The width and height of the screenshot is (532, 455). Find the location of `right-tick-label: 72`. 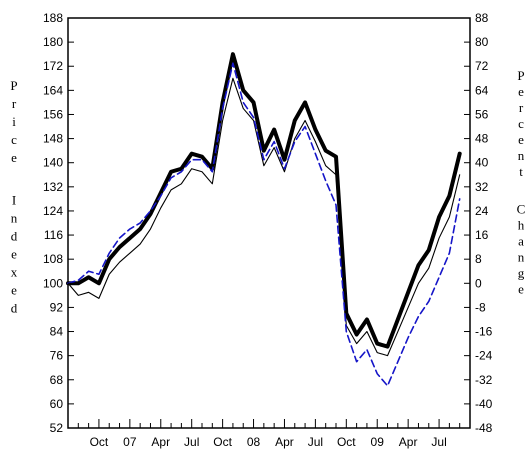

right-tick-label: 72 is located at coordinates (482, 66).